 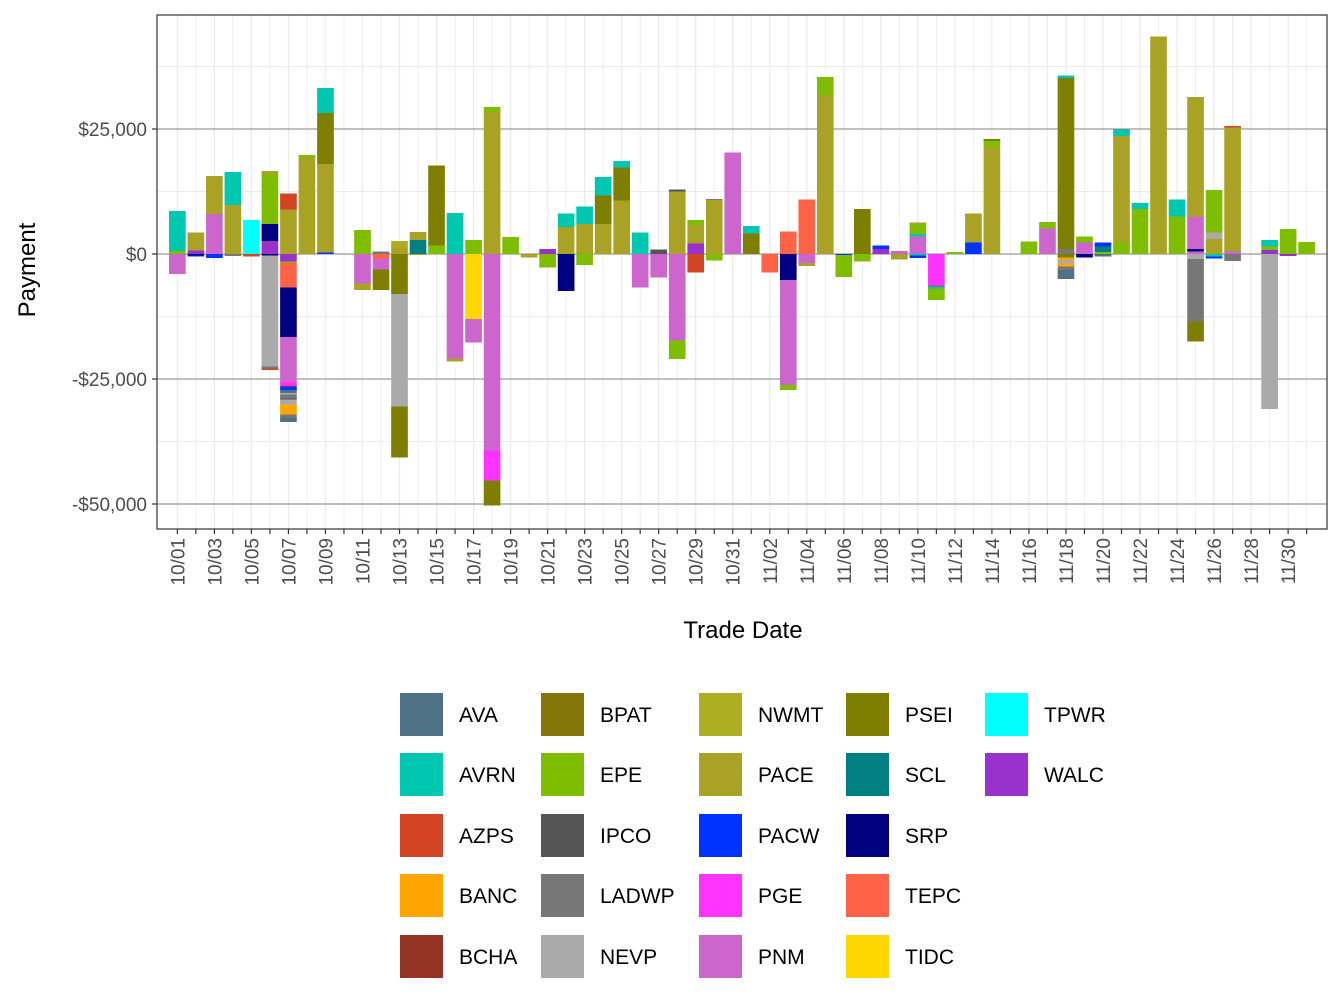 What do you see at coordinates (623, 562) in the screenshot?
I see `x-tick-label: 10/25` at bounding box center [623, 562].